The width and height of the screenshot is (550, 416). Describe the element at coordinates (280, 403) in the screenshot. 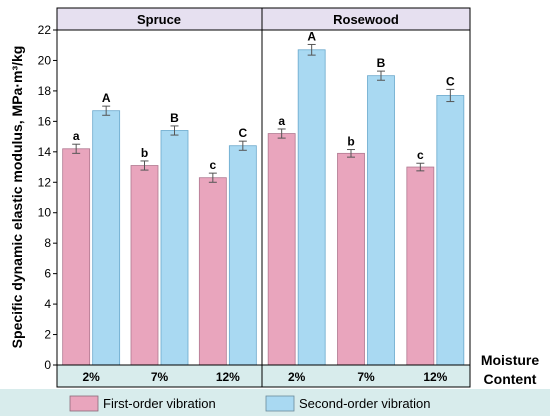

I see `legend-swatch-second-order` at that location.